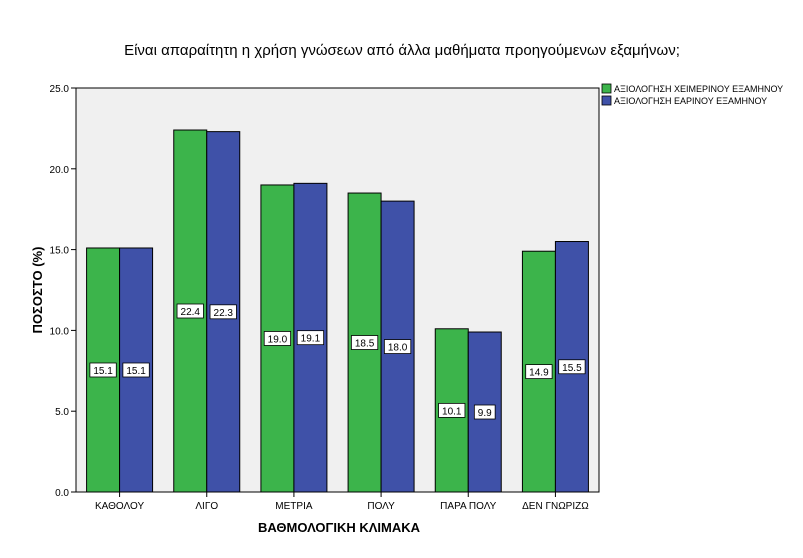  What do you see at coordinates (60, 331) in the screenshot?
I see `y-tick-label: 10.0` at bounding box center [60, 331].